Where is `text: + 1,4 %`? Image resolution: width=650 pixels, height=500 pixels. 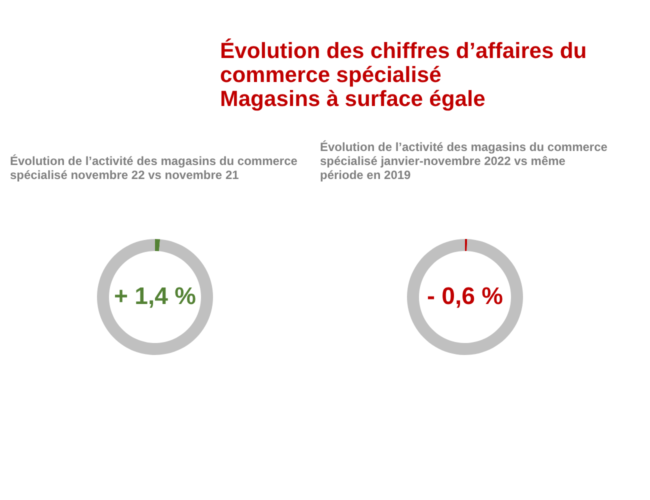 text: + 1,4 % is located at coordinates (155, 296).